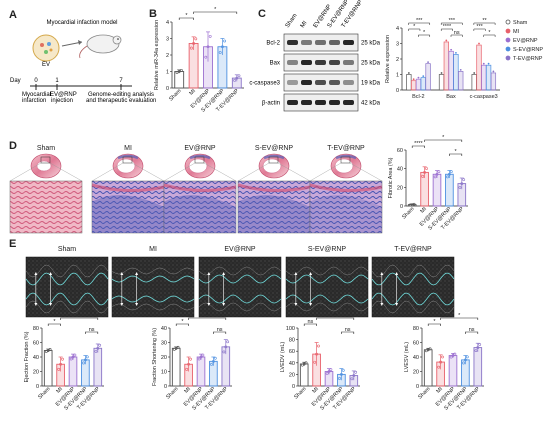 This screenshot has width=554, height=426. Describe the element at coordinates (128, 148) in the screenshot. I see `histology-label: MI` at that location.